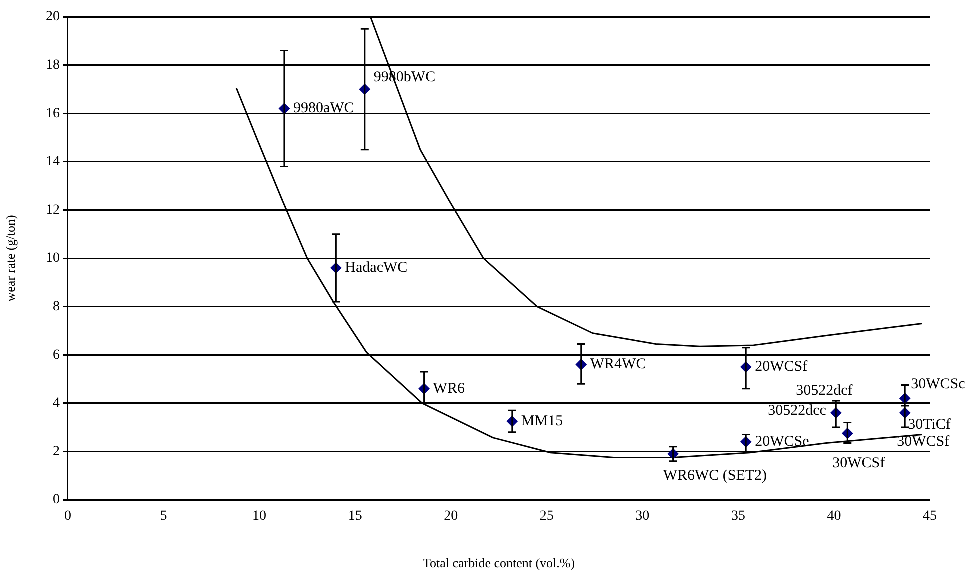 Image resolution: width=967 pixels, height=576 pixels. What do you see at coordinates (56, 452) in the screenshot?
I see `y-tick-label: 2` at bounding box center [56, 452].